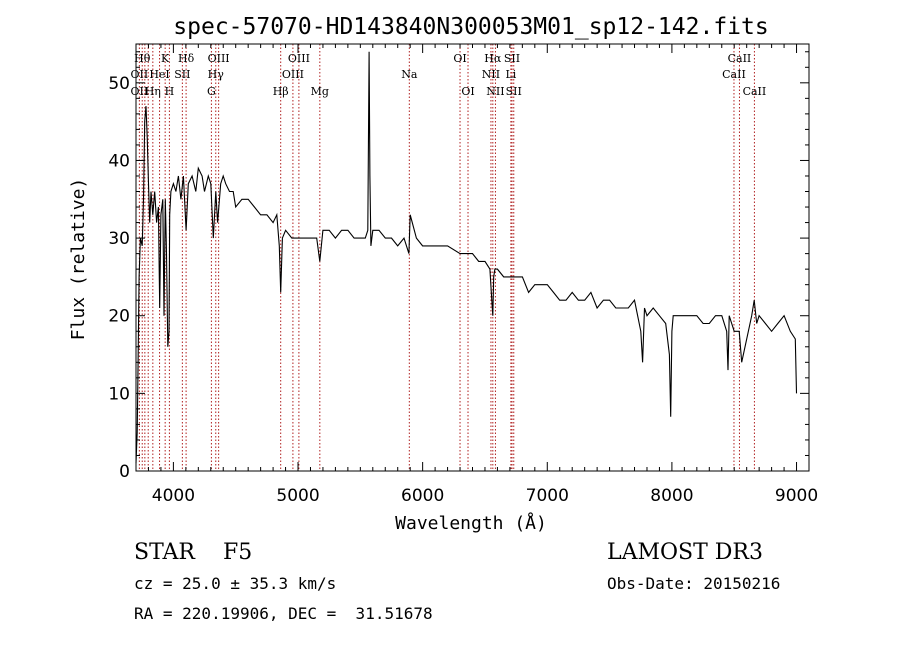  Describe the element at coordinates (119, 239) in the screenshot. I see `y-tick-label: 30` at that location.